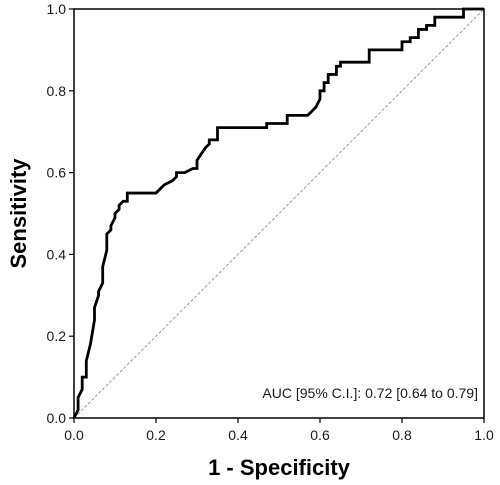 The width and height of the screenshot is (500, 485). Describe the element at coordinates (402, 435) in the screenshot. I see `x-tick-label: 0.8` at that location.